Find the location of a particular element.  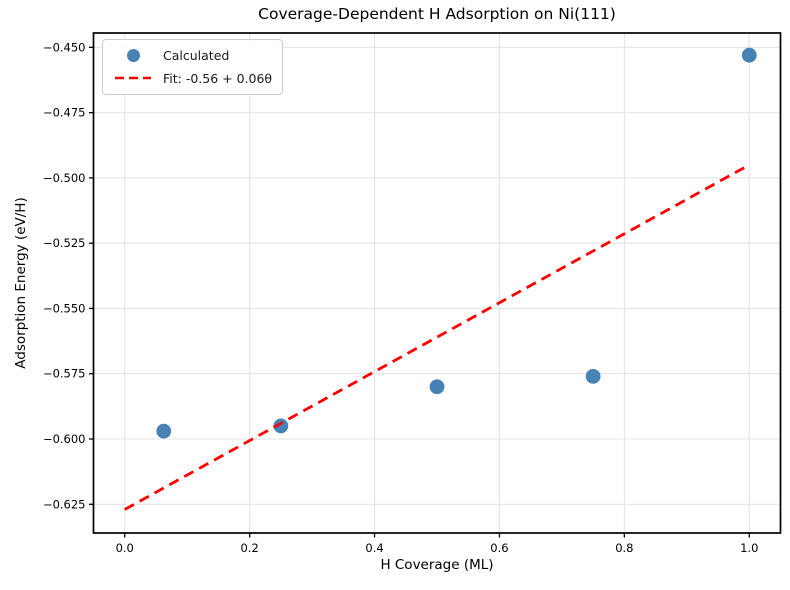

y-tick-label: −0.625 is located at coordinates (64, 504).